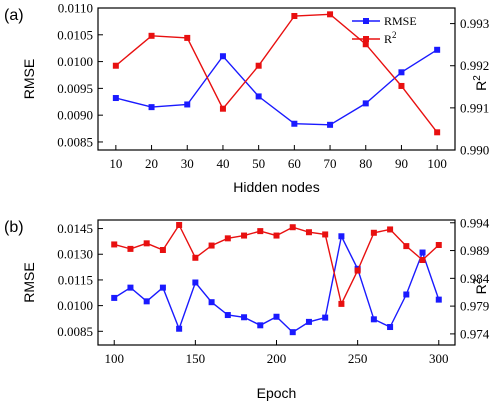 This screenshot has width=500, height=407. I want to click on x-tick-label: 200, so click(277, 358).